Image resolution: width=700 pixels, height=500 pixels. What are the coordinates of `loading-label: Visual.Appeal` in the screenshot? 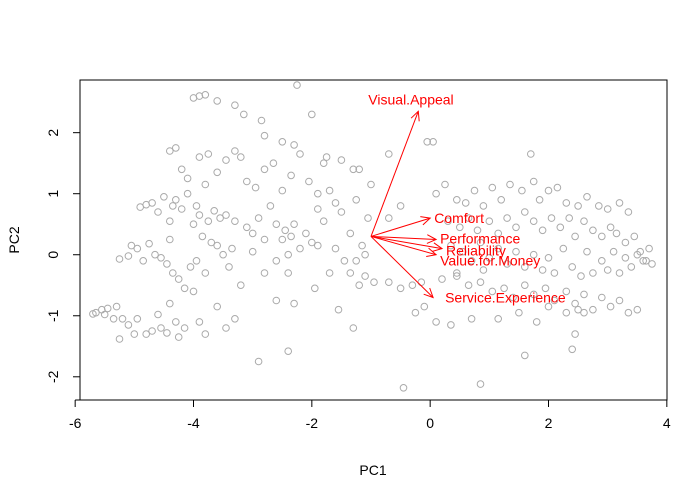 It's located at (410, 99).